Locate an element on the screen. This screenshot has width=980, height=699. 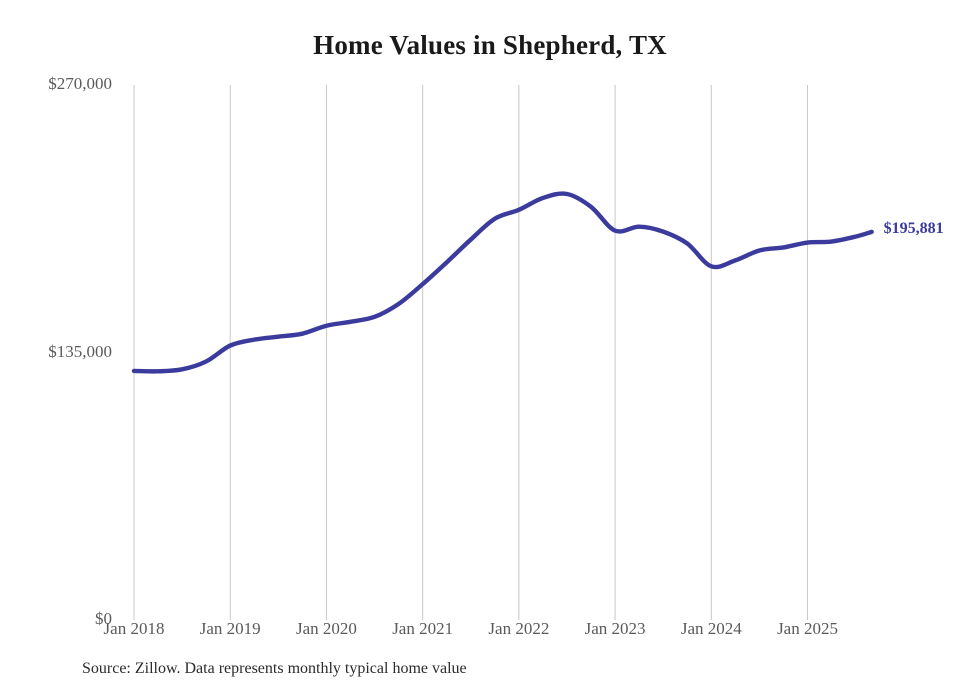
x-tick-jan-2022: Jan 2022 is located at coordinates (519, 628).